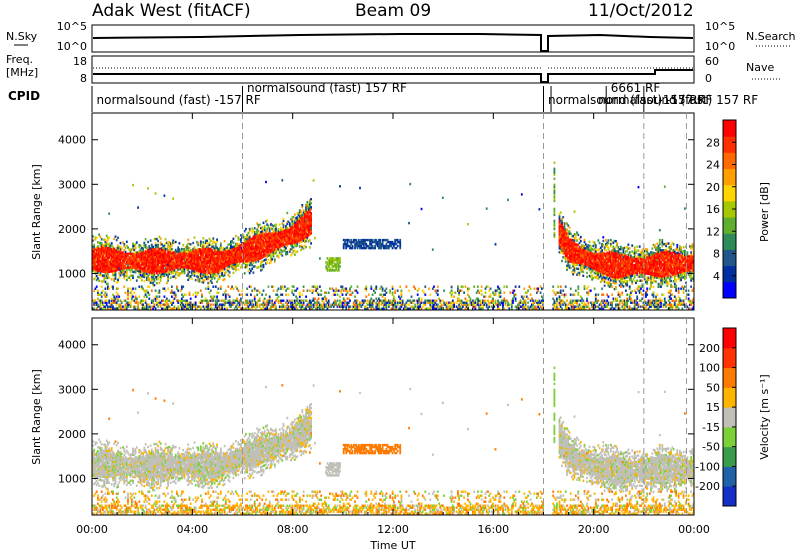 The width and height of the screenshot is (800, 558). Describe the element at coordinates (708, 78) in the screenshot. I see `nave-tick-bottom: 0` at that location.